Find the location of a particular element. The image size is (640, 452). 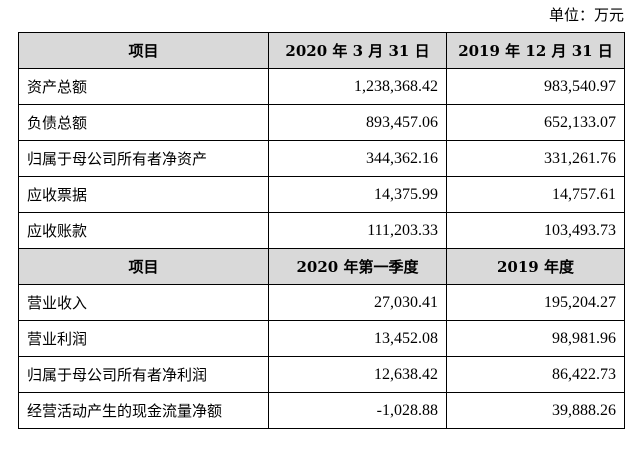

row-value-2019: 39,888.26 is located at coordinates (535, 410).